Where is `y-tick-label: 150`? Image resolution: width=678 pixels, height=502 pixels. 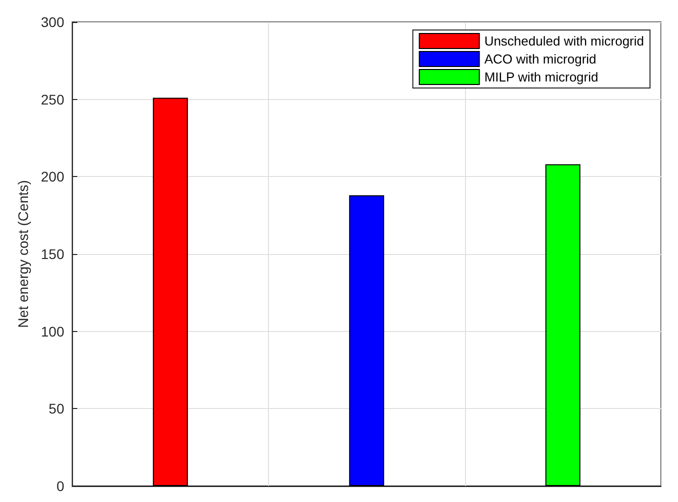
y-tick-label: 150 is located at coordinates (52, 254).